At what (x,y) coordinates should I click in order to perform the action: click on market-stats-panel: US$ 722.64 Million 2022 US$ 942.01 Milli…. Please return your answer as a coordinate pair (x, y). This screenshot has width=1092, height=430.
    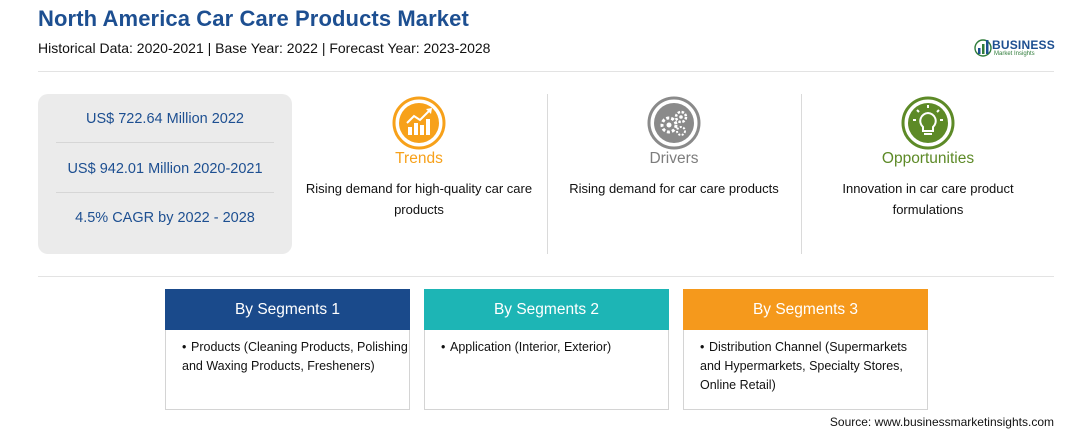
    Looking at the image, I should click on (165, 174).